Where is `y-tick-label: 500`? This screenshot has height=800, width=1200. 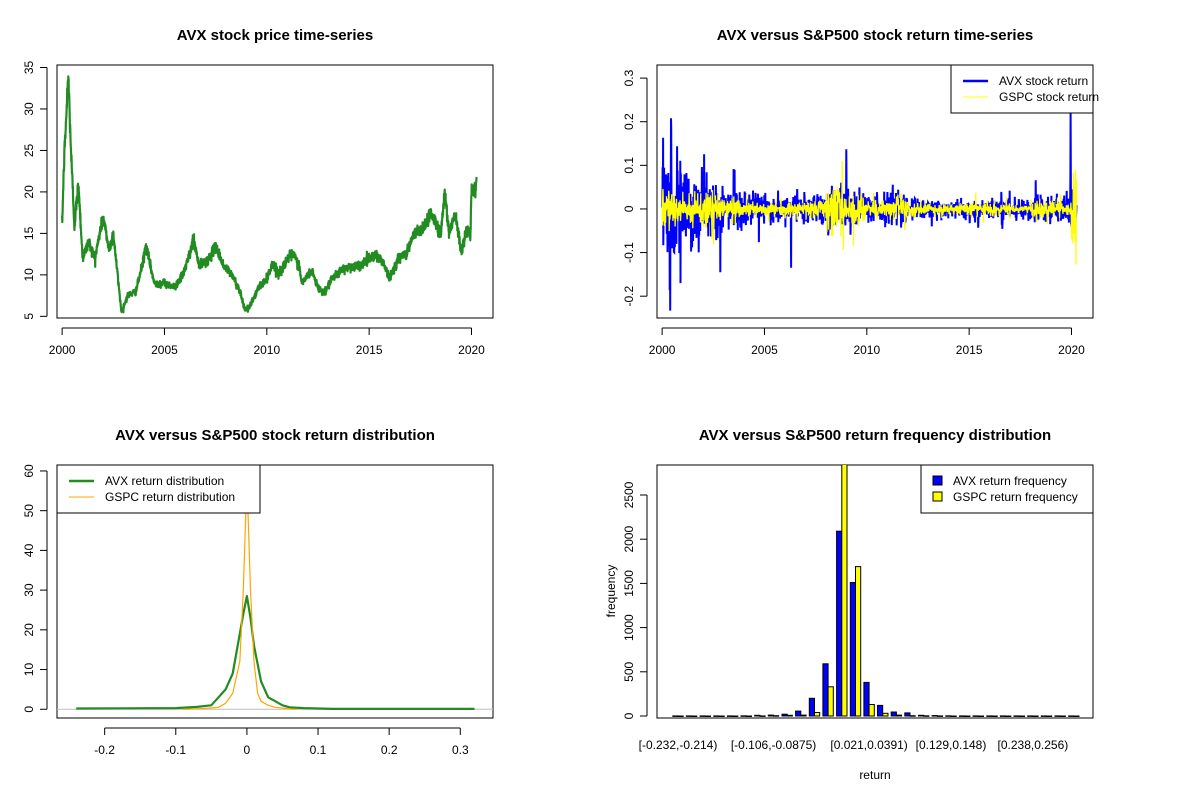
y-tick-label: 500 is located at coordinates (629, 671).